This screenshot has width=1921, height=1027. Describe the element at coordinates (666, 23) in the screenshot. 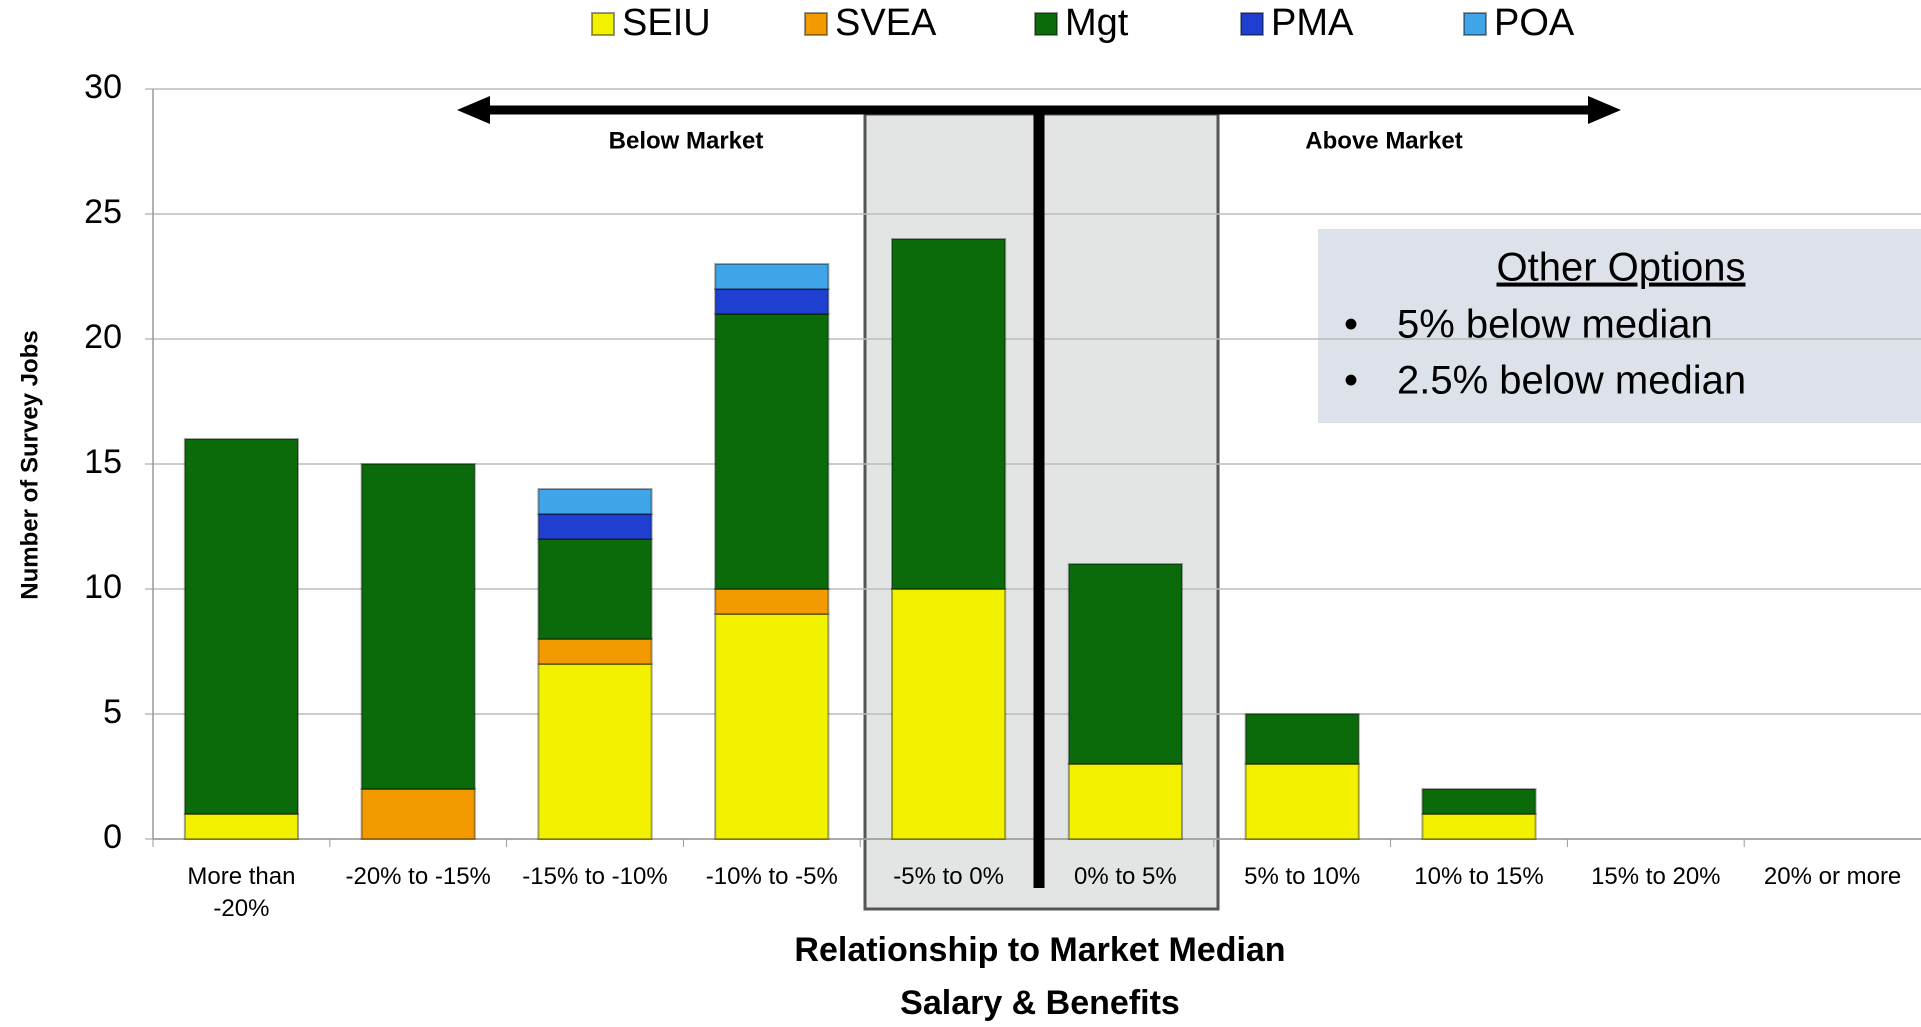

I see `legend-label: SEIU` at that location.